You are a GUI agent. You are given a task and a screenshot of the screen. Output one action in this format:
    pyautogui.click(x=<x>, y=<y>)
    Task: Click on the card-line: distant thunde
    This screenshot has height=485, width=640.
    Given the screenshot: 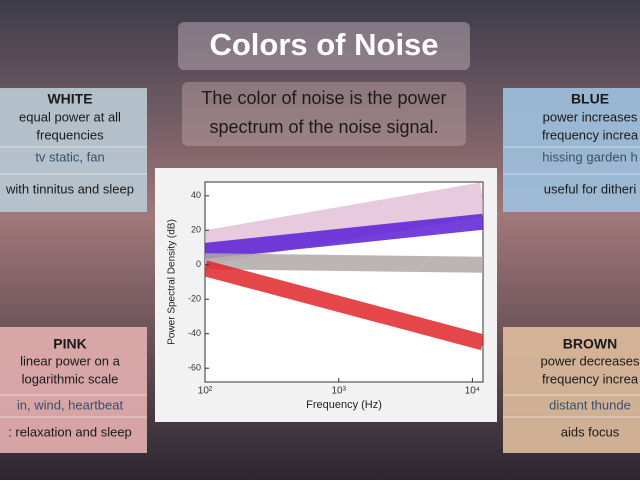 What is the action you would take?
    pyautogui.click(x=590, y=404)
    